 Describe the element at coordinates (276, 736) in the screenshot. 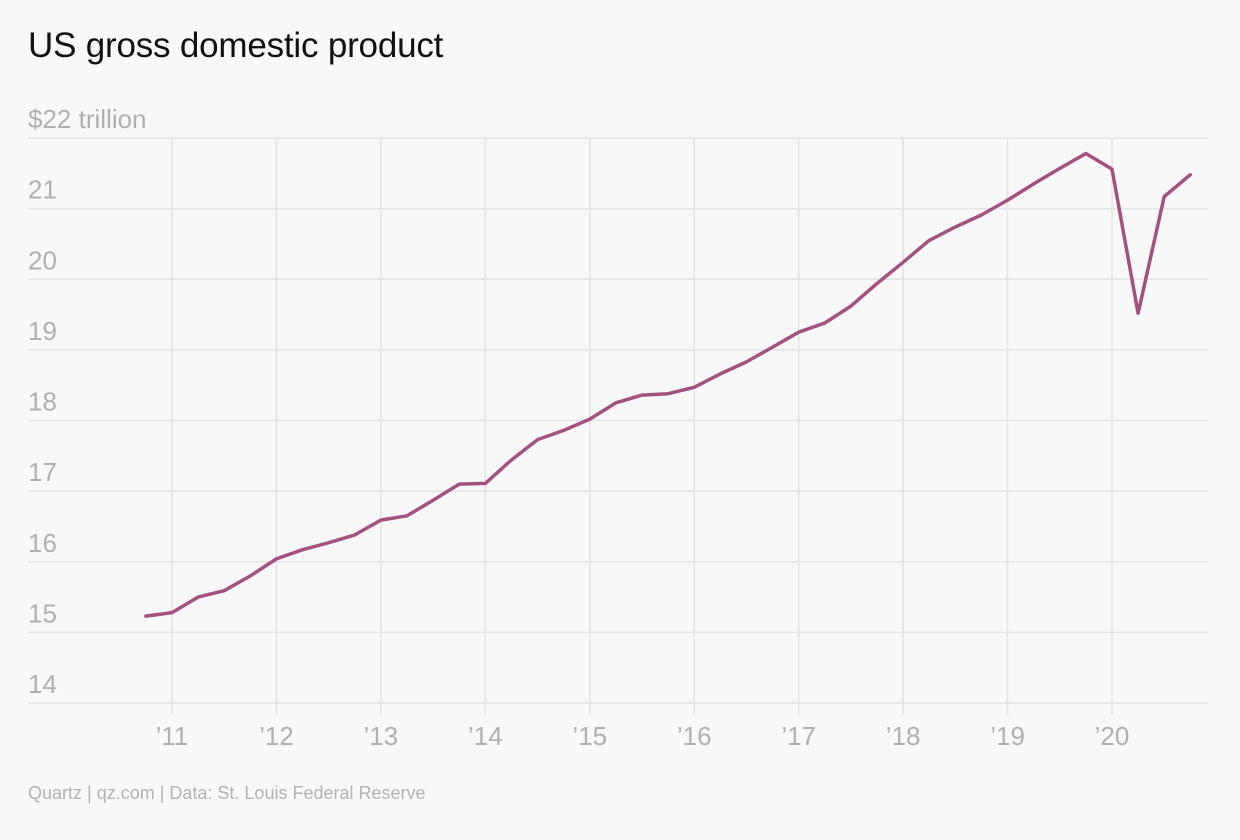

I see `x-tick-label: ’12` at that location.